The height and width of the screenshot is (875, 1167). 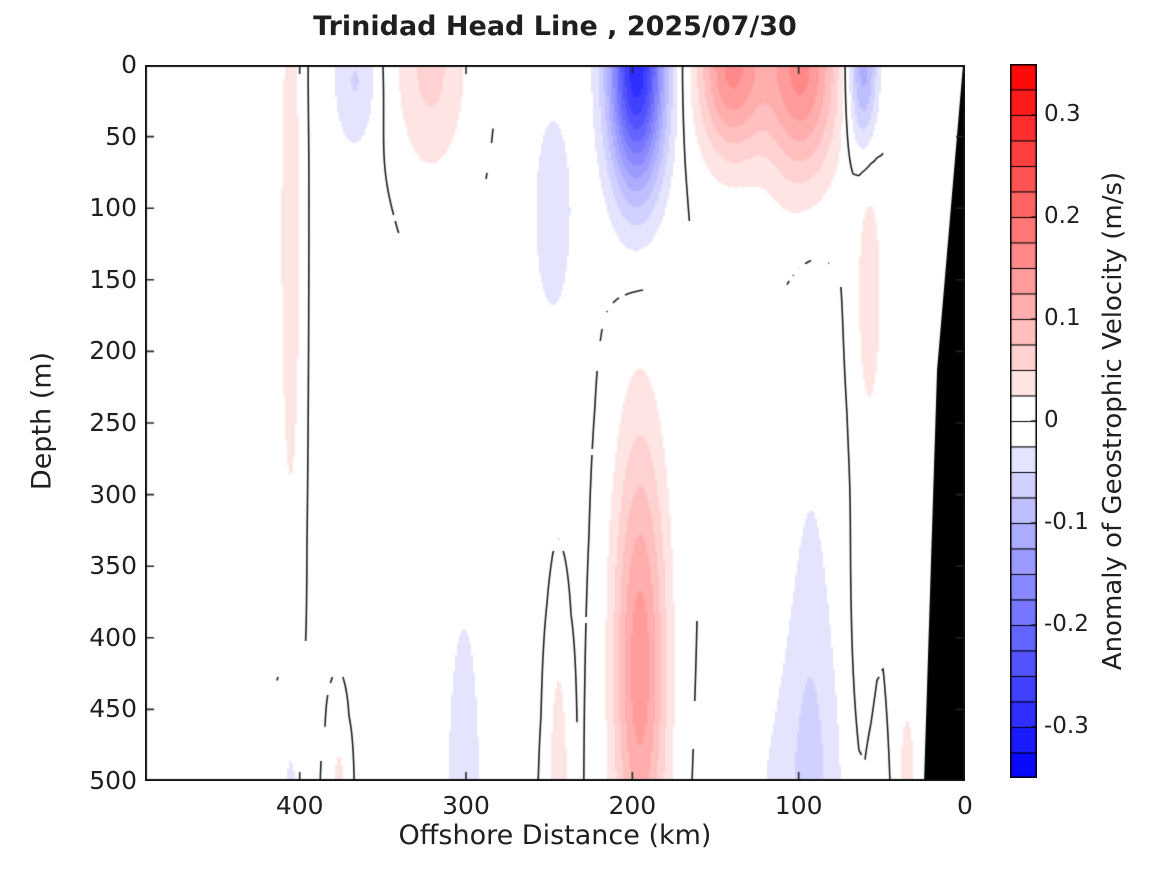 I want to click on y-tick-label: 150, so click(x=113, y=279).